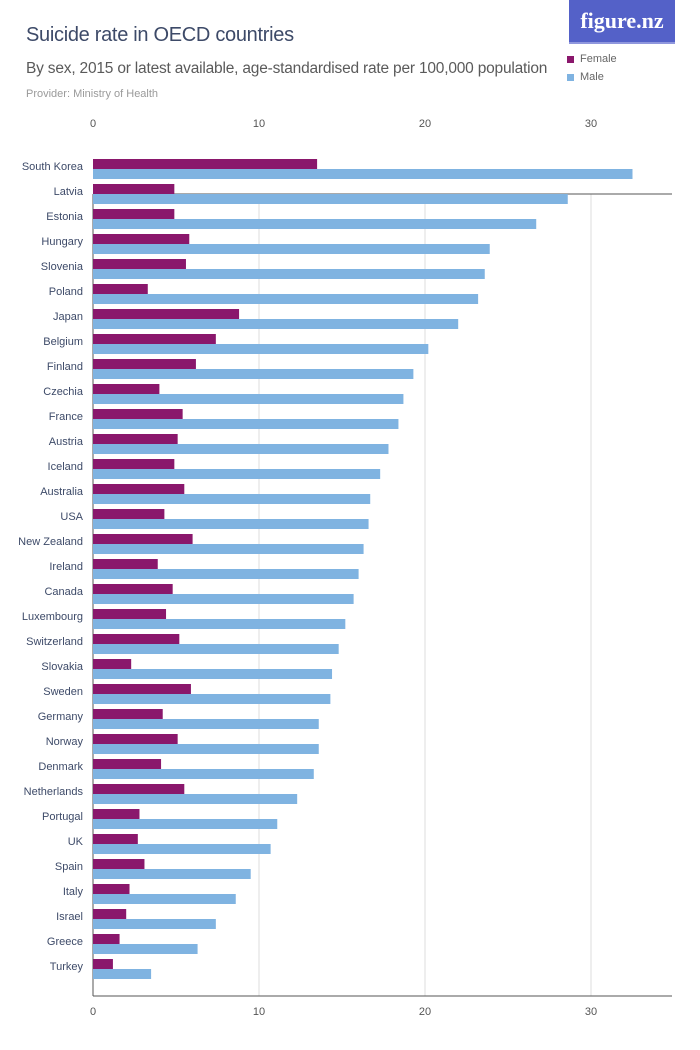  What do you see at coordinates (570, 77) in the screenshot?
I see `legend-swatch-male` at bounding box center [570, 77].